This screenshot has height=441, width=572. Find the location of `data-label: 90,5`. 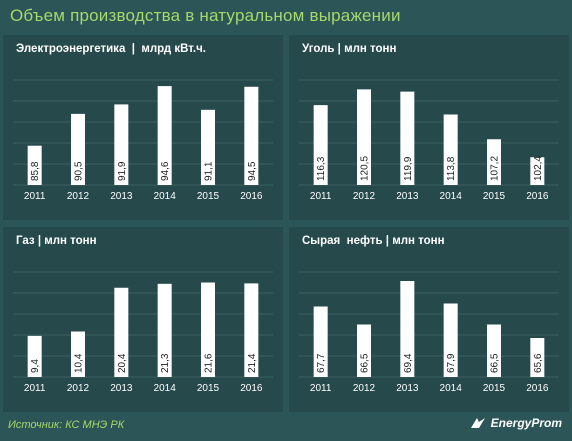

data-label: 90,5 is located at coordinates (79, 171).